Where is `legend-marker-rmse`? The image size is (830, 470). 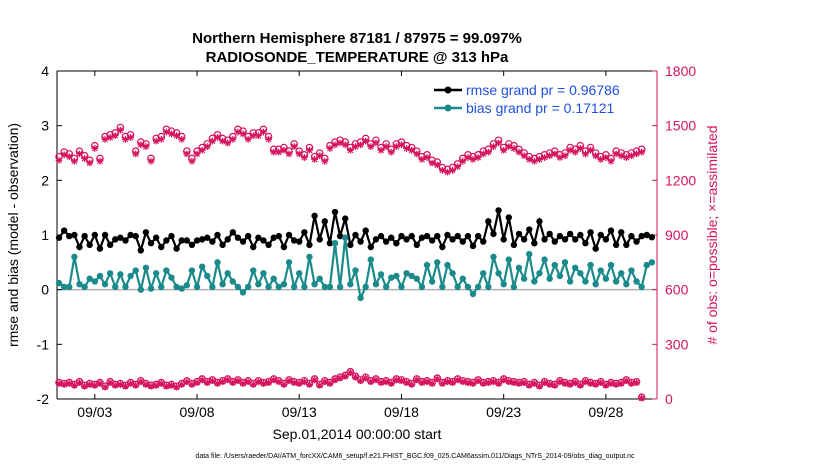
legend-marker-rmse is located at coordinates (448, 90).